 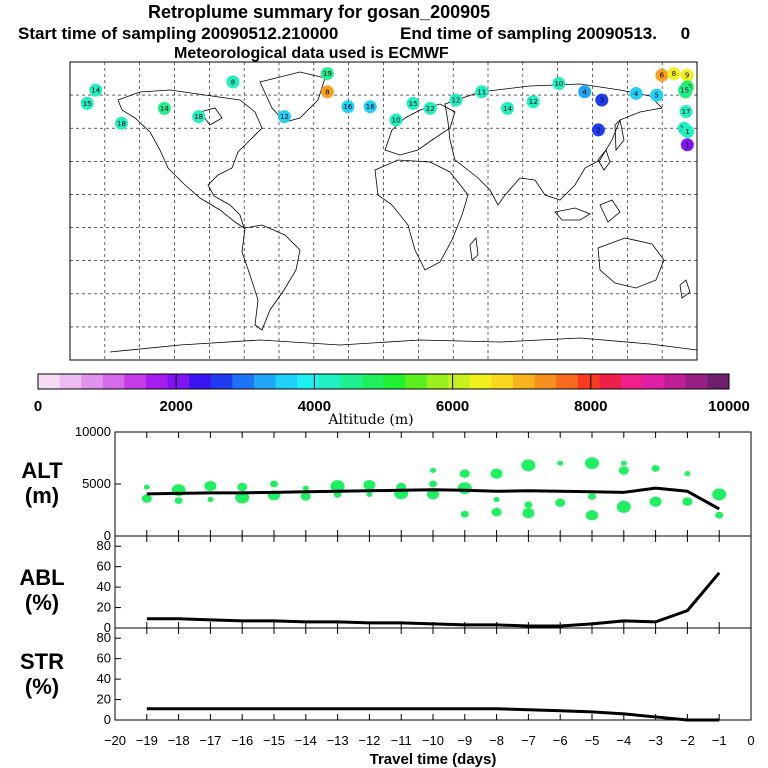 What do you see at coordinates (655, 740) in the screenshot?
I see `x-tick-label: −3` at bounding box center [655, 740].